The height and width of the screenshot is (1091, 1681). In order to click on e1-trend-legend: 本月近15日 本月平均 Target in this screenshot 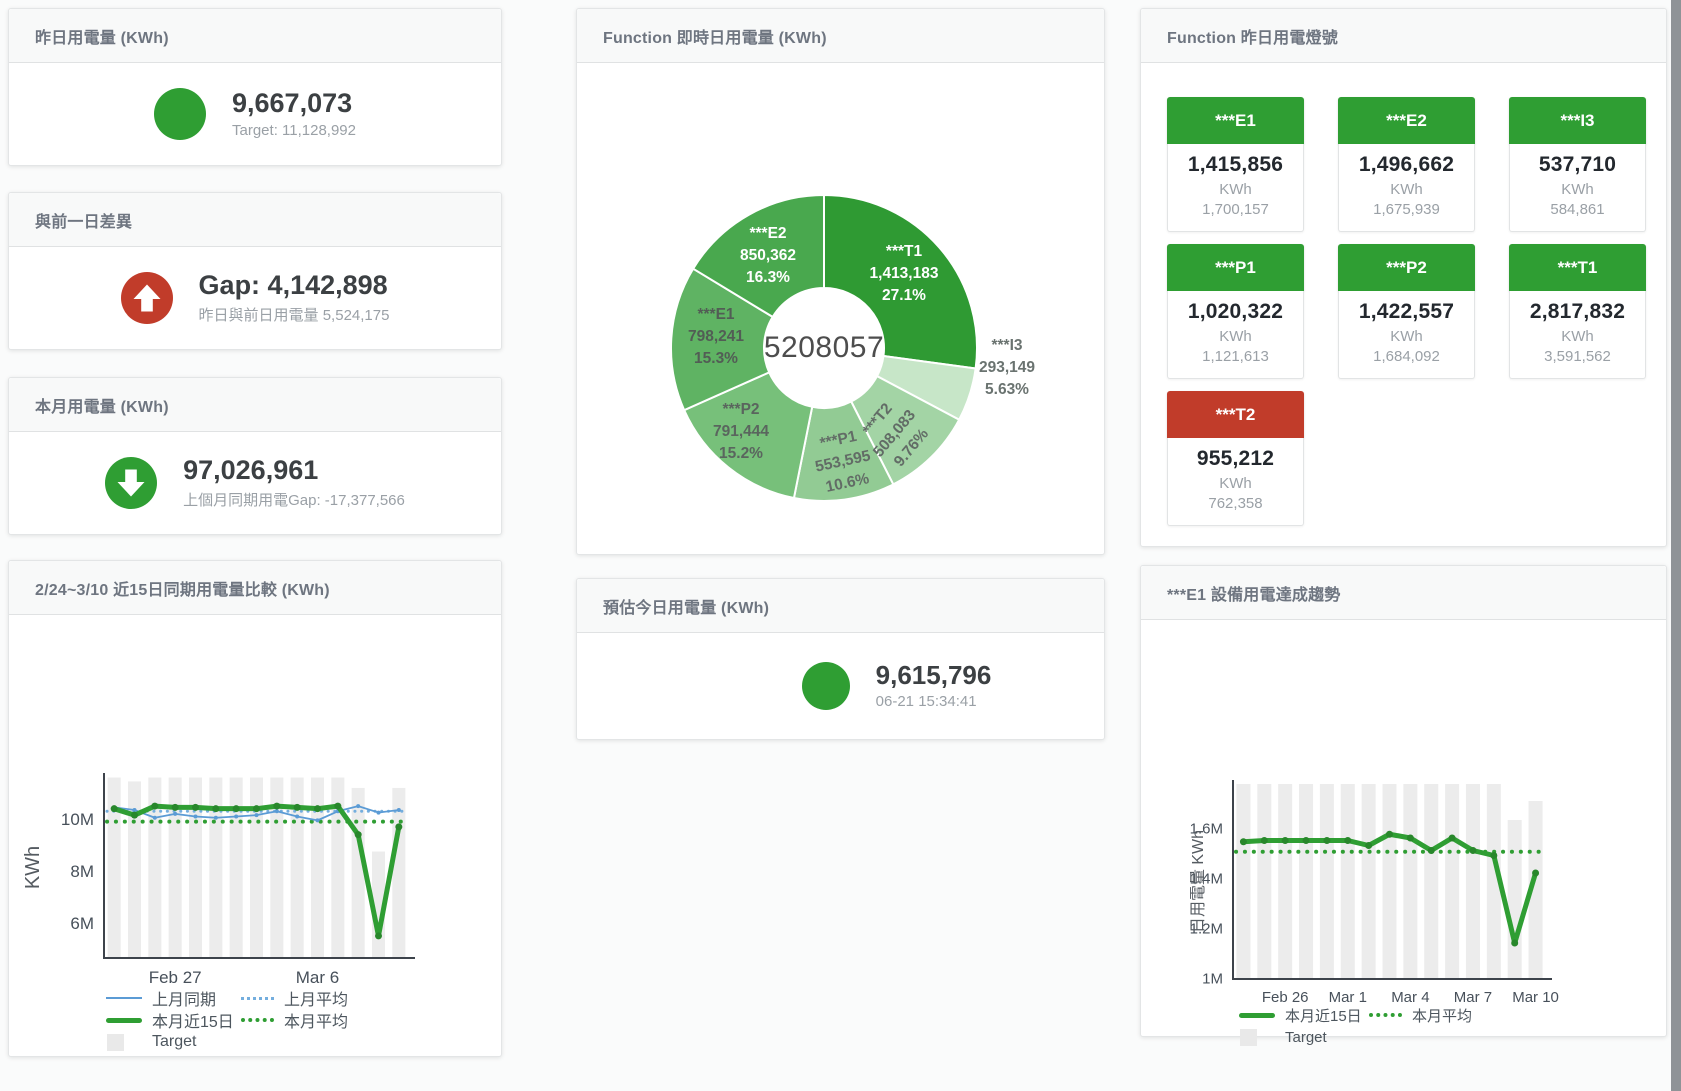, I will do `click(1355, 1026)`.